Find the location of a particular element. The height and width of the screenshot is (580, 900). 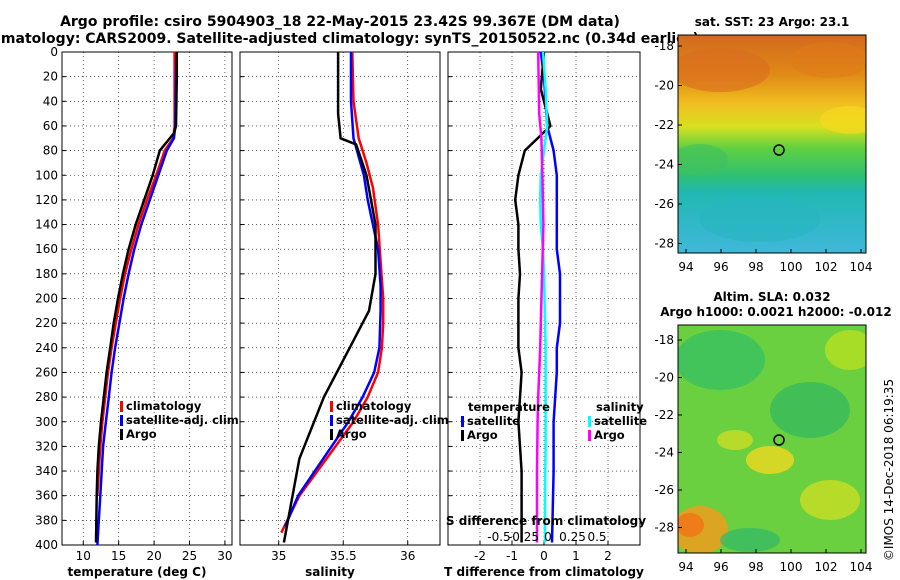

x2-tick-label: -0.25 is located at coordinates (523, 537).